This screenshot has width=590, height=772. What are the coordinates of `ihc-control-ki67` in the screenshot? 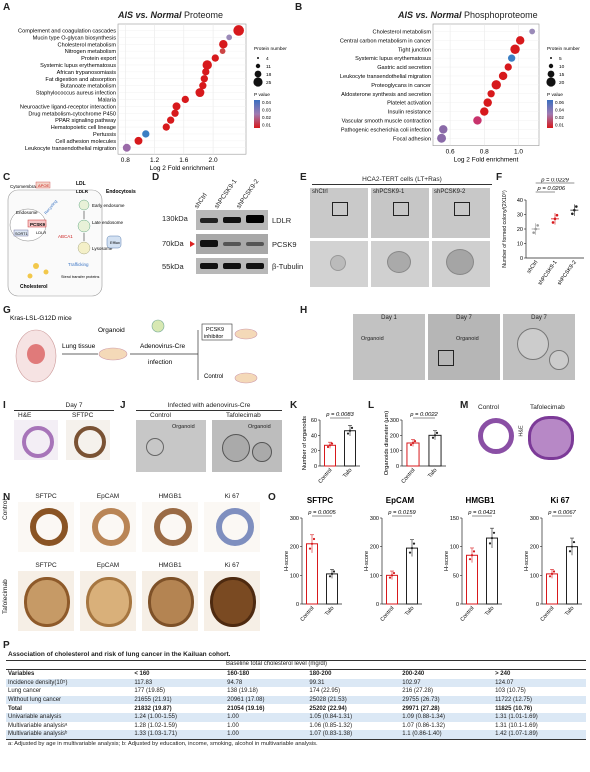 It's located at (232, 527).